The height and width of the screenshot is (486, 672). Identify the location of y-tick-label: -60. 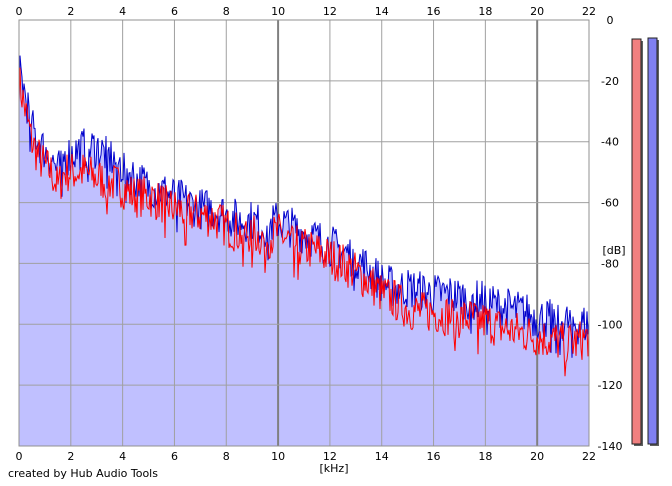
(610, 203).